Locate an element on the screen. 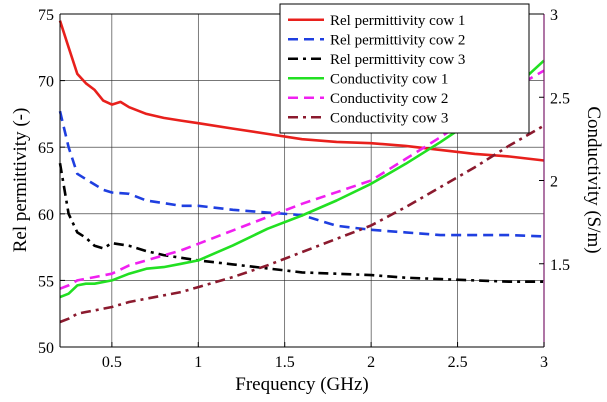 The height and width of the screenshot is (402, 607). legend-box is located at coordinates (404, 68).